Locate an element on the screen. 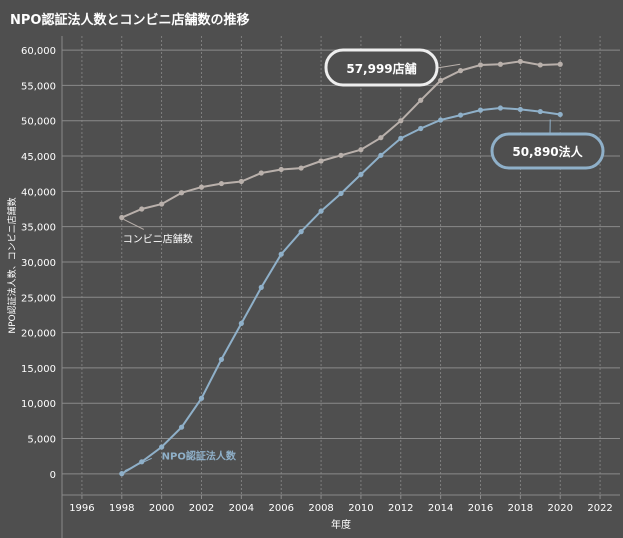 This screenshot has width=623, height=538. x-tick-label: 2016 is located at coordinates (480, 508).